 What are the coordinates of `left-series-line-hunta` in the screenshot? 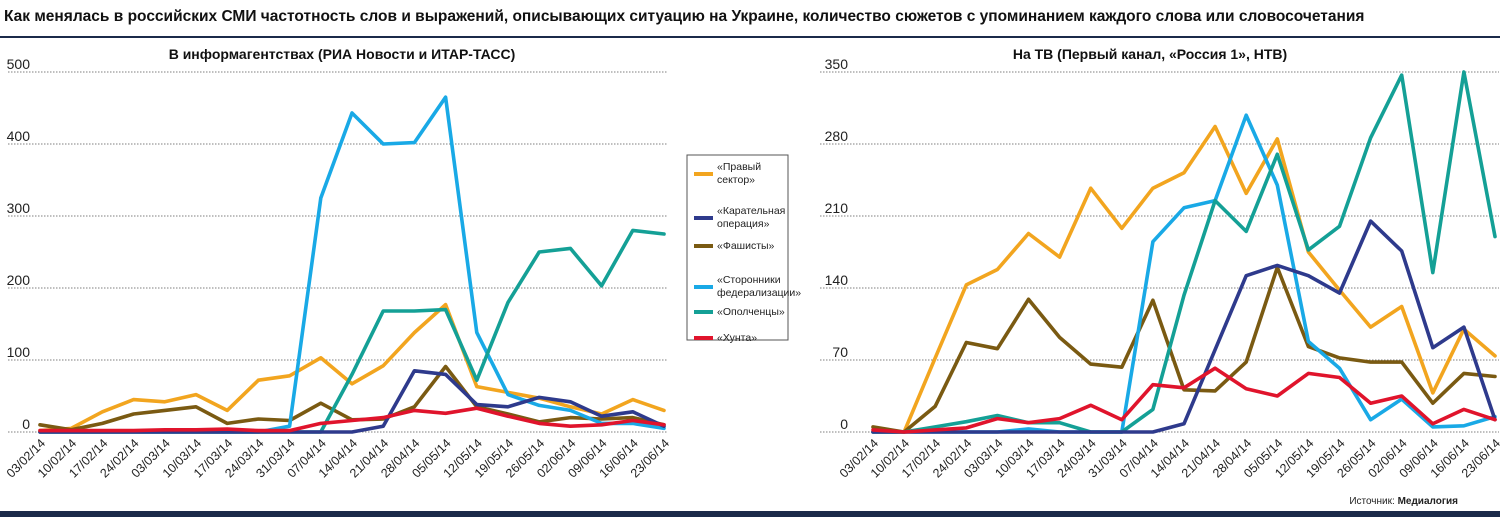 It's located at (352, 419).